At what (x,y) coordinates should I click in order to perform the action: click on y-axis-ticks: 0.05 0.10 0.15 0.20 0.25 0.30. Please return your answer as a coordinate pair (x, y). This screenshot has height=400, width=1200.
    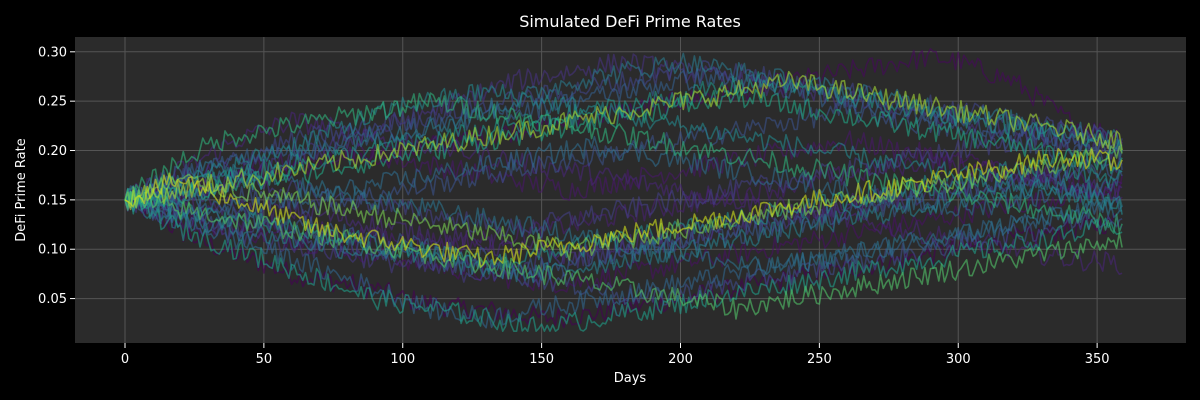
    Looking at the image, I should click on (56, 176).